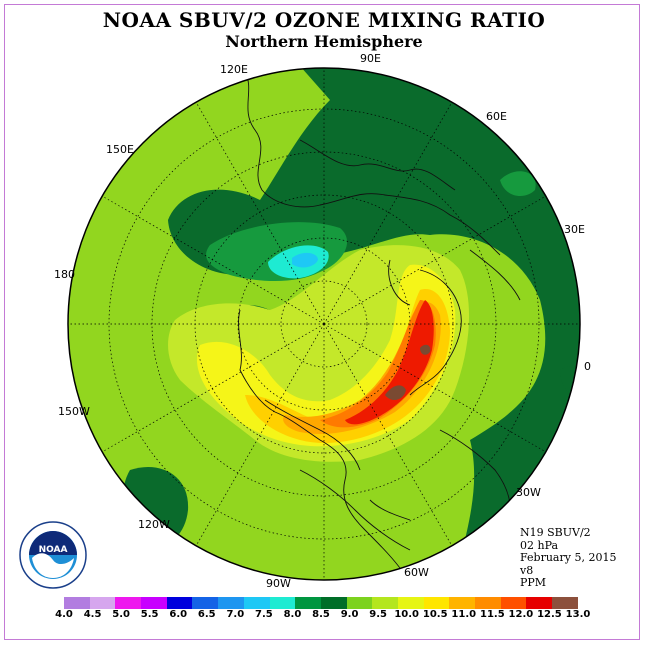  What do you see at coordinates (425, 349) in the screenshot?
I see `field-13-0-b` at bounding box center [425, 349].